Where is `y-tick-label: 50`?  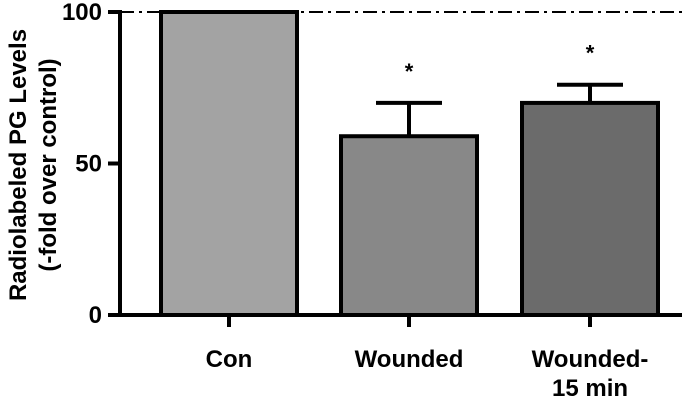
y-tick-label: 50 is located at coordinates (88, 164).